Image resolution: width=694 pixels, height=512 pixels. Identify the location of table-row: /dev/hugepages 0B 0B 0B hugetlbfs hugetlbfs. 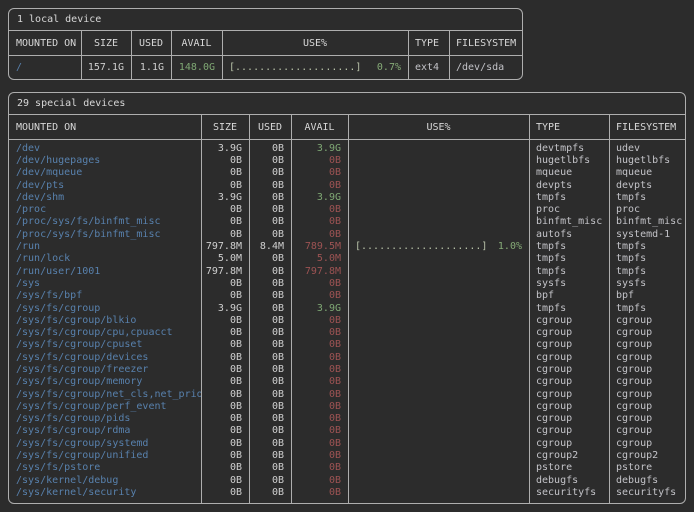
(347, 160).